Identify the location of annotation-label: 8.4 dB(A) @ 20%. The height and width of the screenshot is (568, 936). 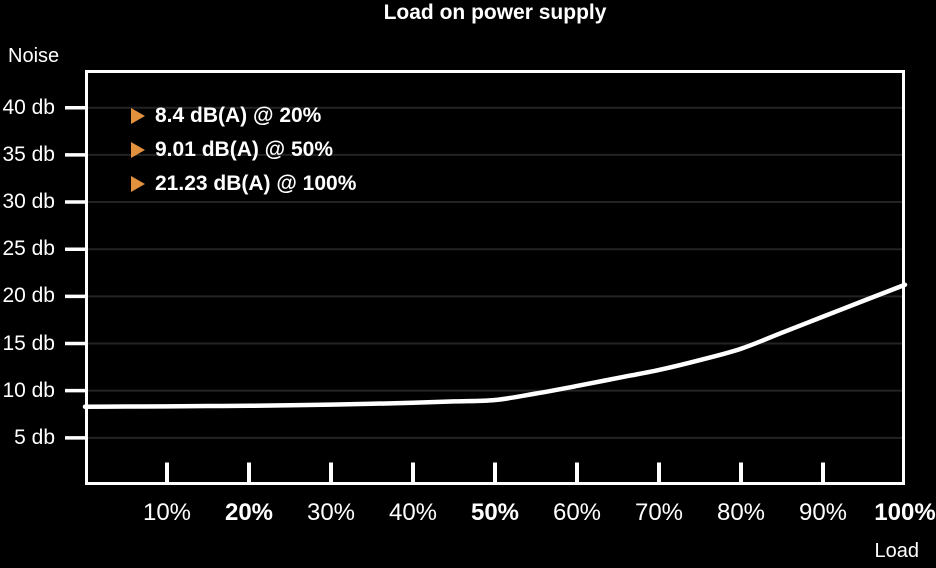
(238, 115).